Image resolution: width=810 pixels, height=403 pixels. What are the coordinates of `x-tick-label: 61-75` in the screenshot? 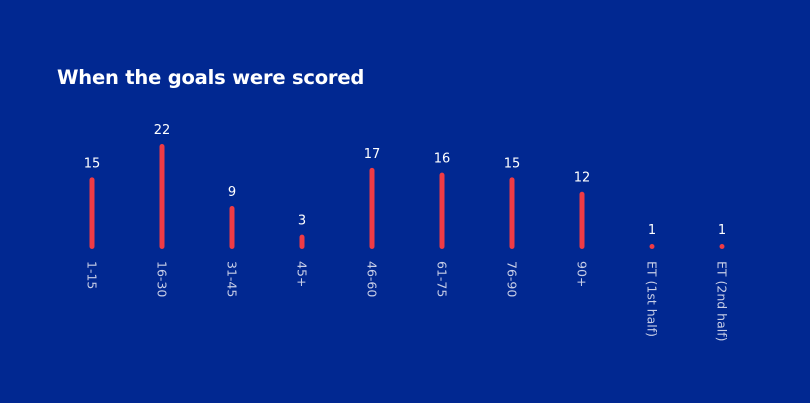 It's located at (442, 279).